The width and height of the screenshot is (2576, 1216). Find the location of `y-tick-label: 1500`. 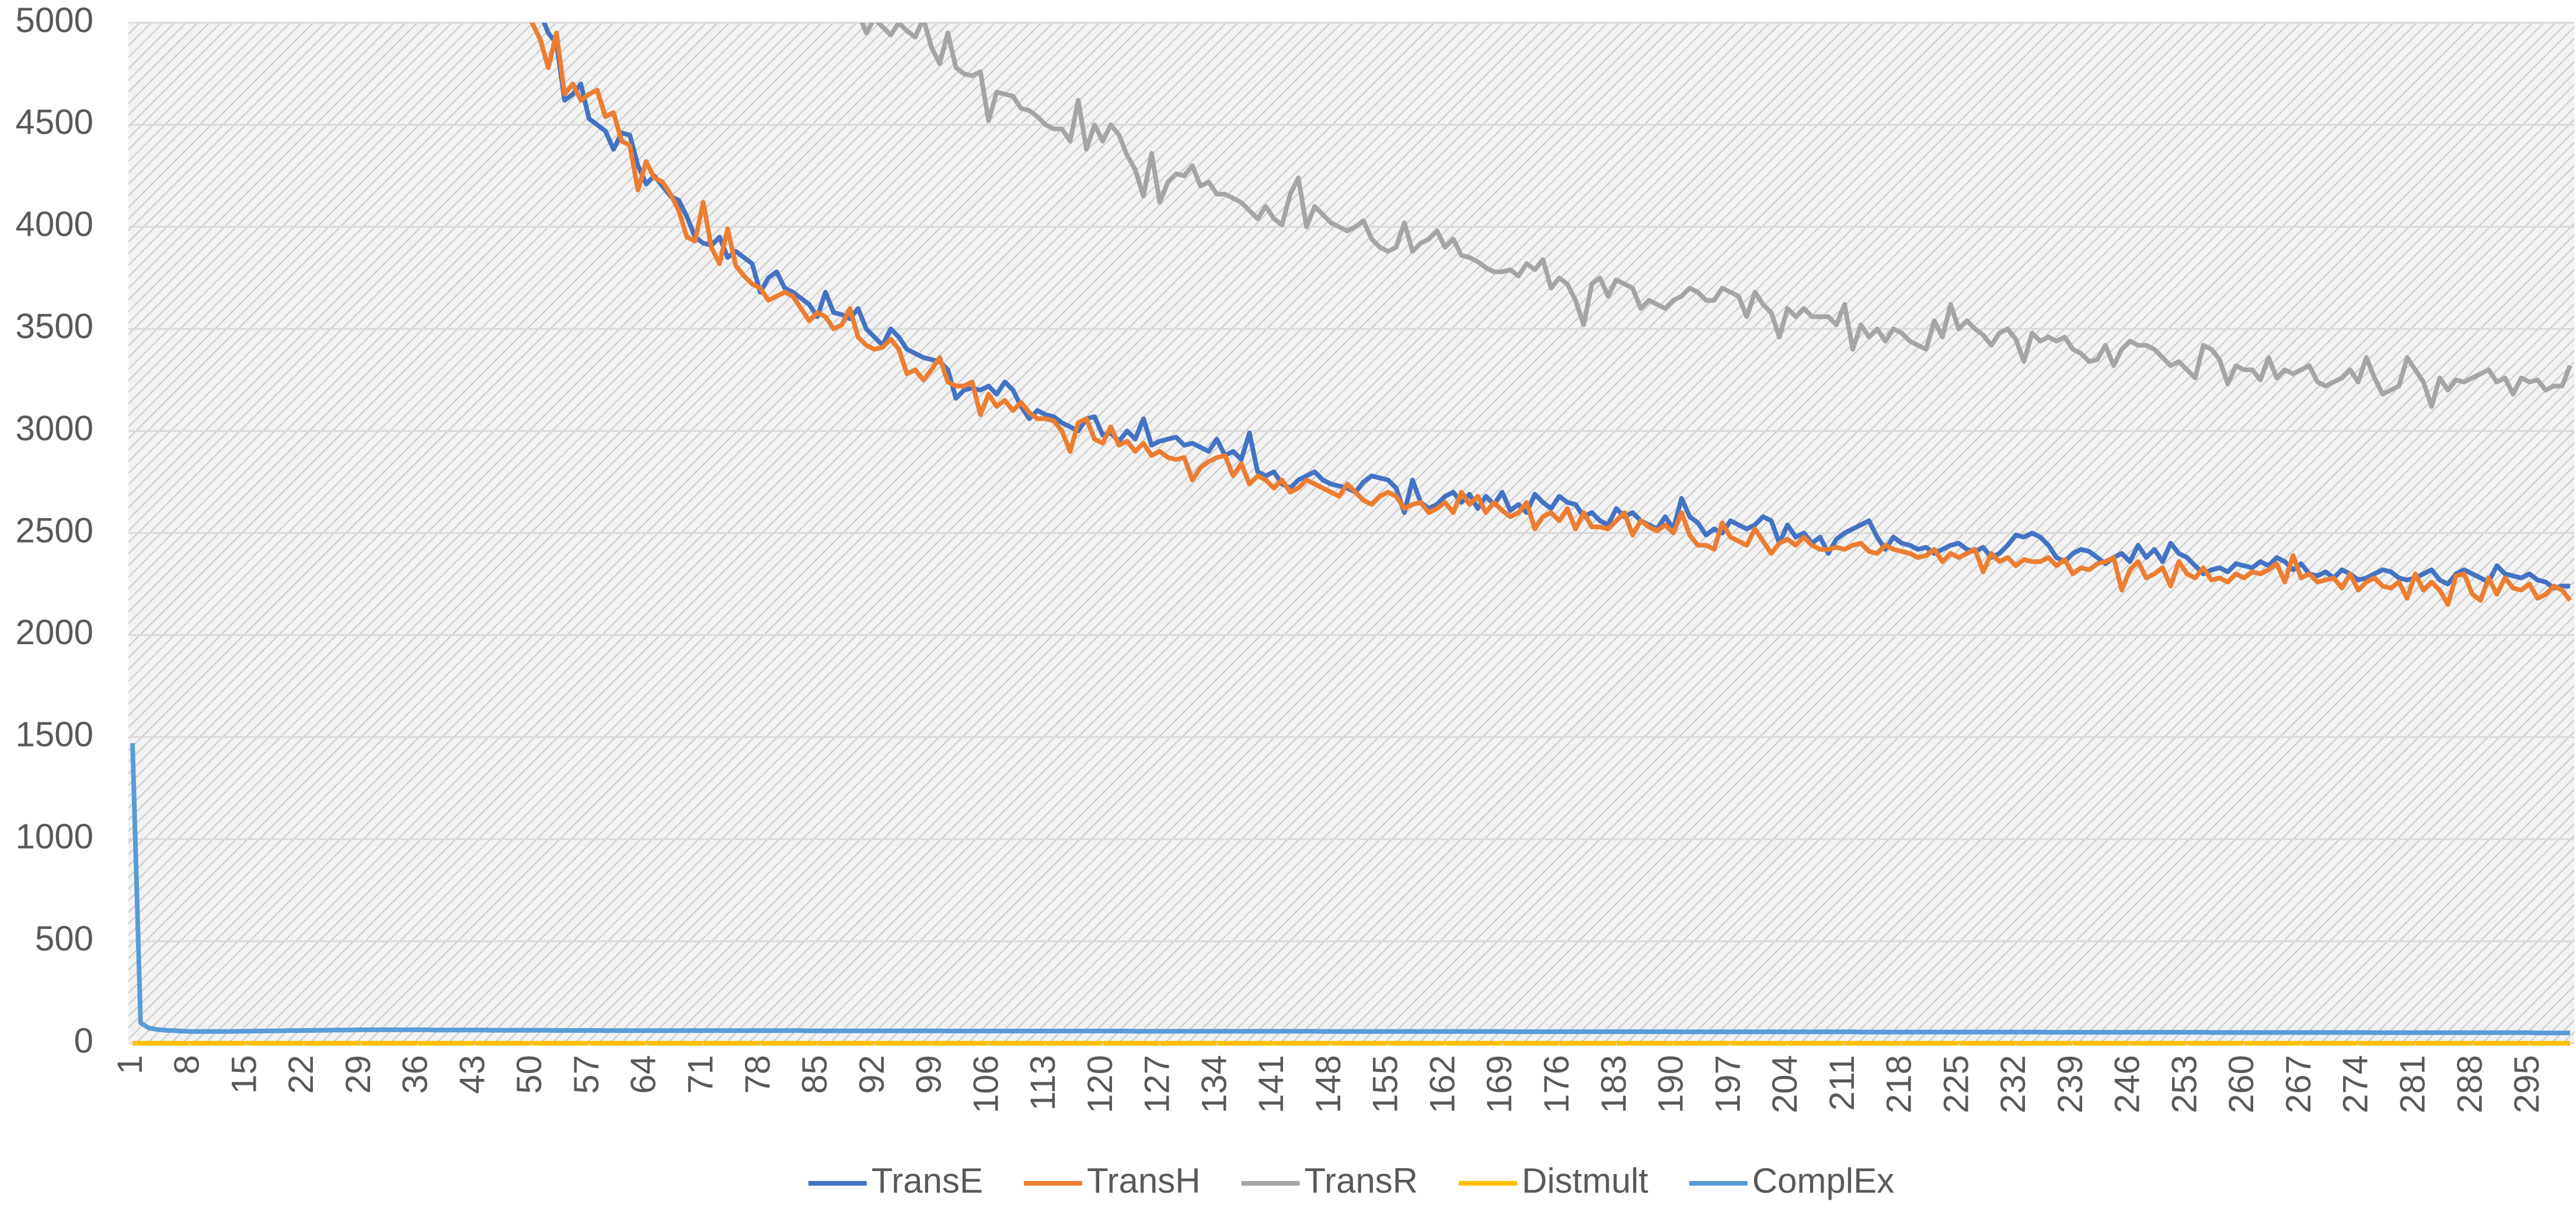

y-tick-label: 1500 is located at coordinates (55, 734).